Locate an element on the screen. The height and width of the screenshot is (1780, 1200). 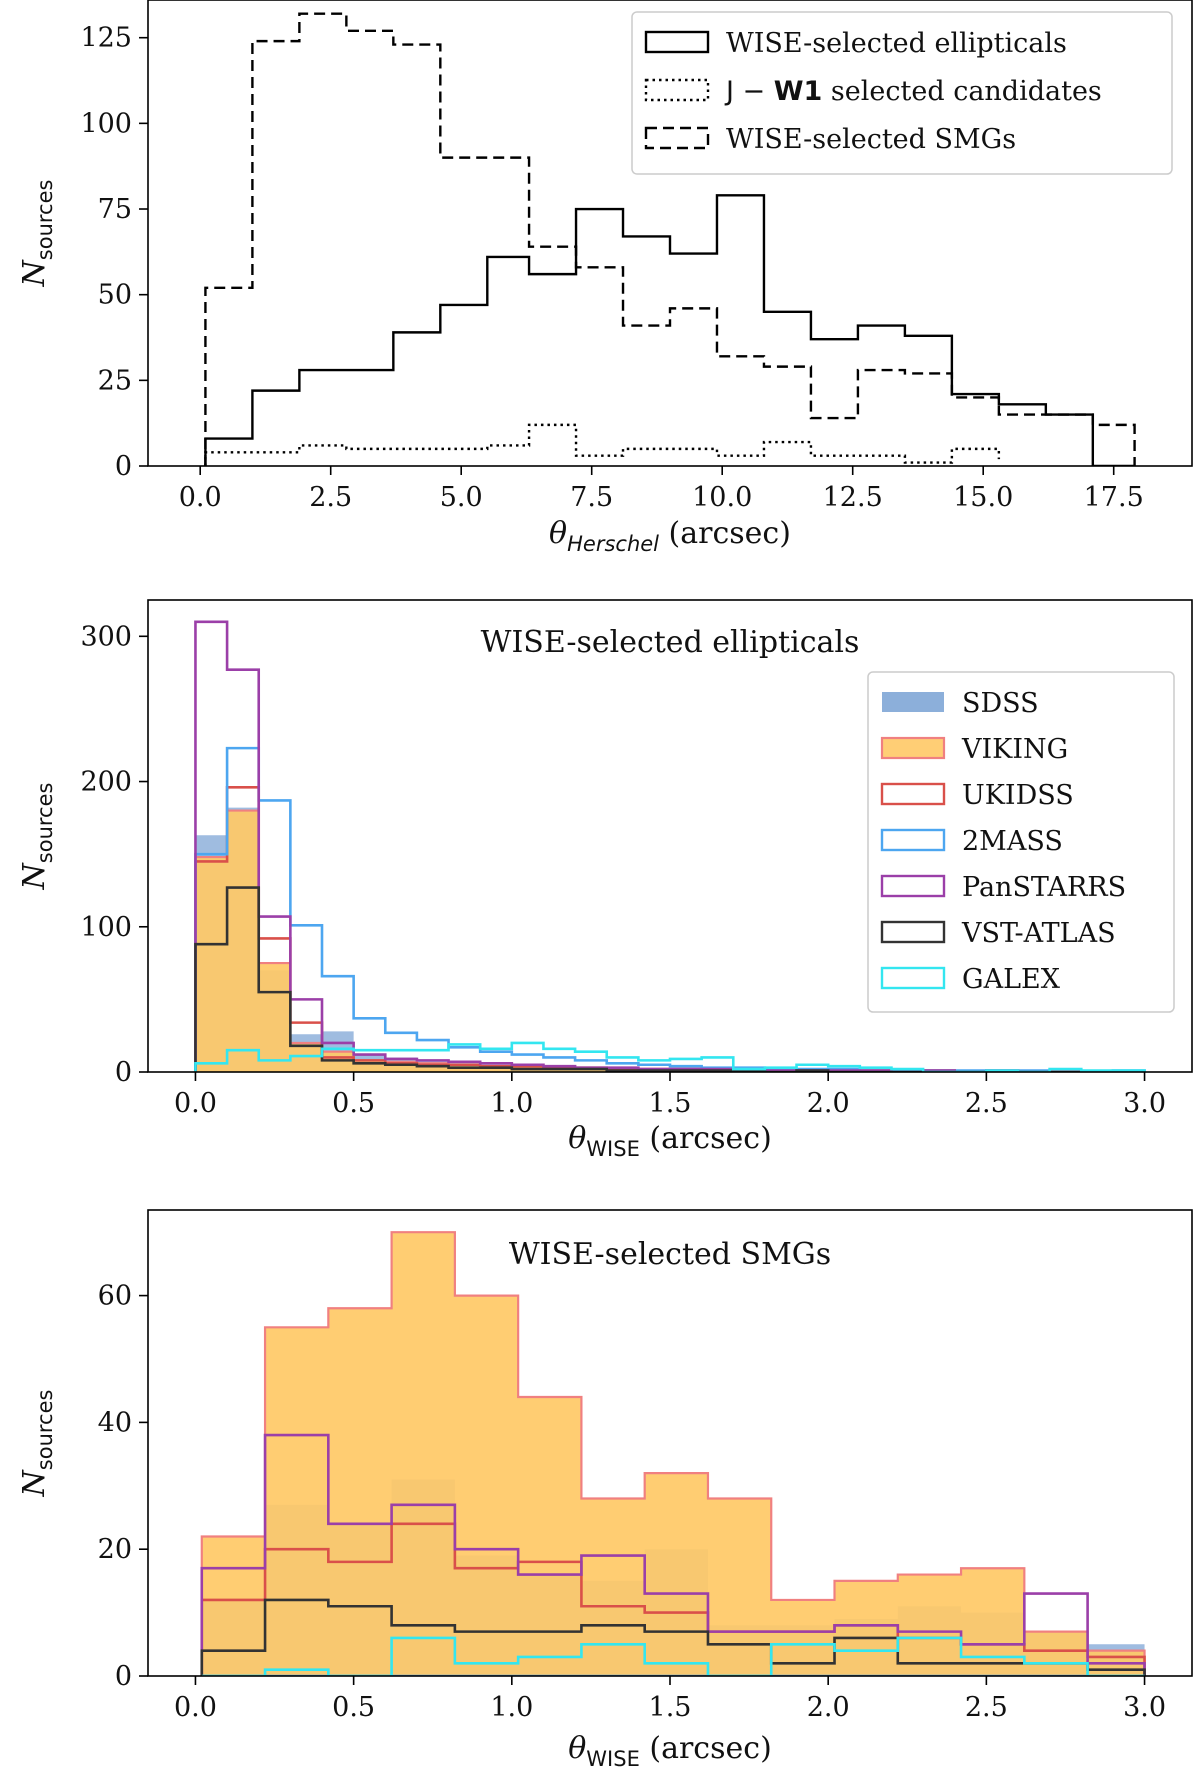
legend-item-wise-selected-smgs: WISE-selected SMGs is located at coordinates (830, 139).